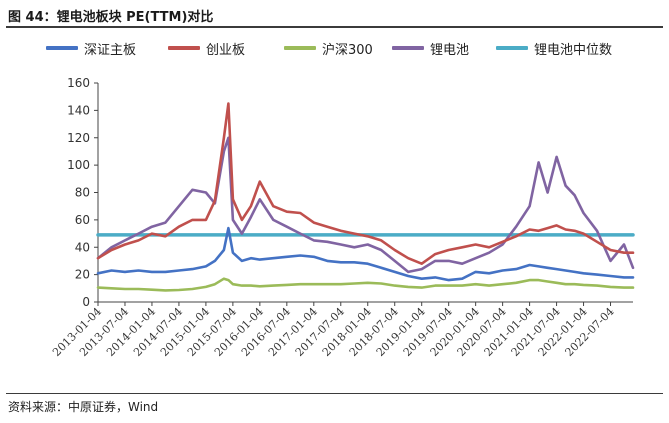 This screenshot has height=423, width=669. I want to click on title-divider, so click(334, 27).